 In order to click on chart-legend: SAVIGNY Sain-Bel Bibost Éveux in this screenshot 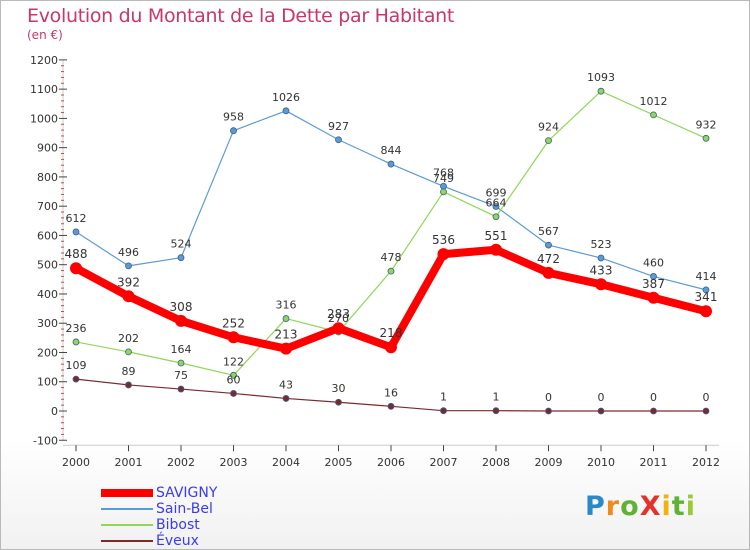, I will do `click(201, 517)`.